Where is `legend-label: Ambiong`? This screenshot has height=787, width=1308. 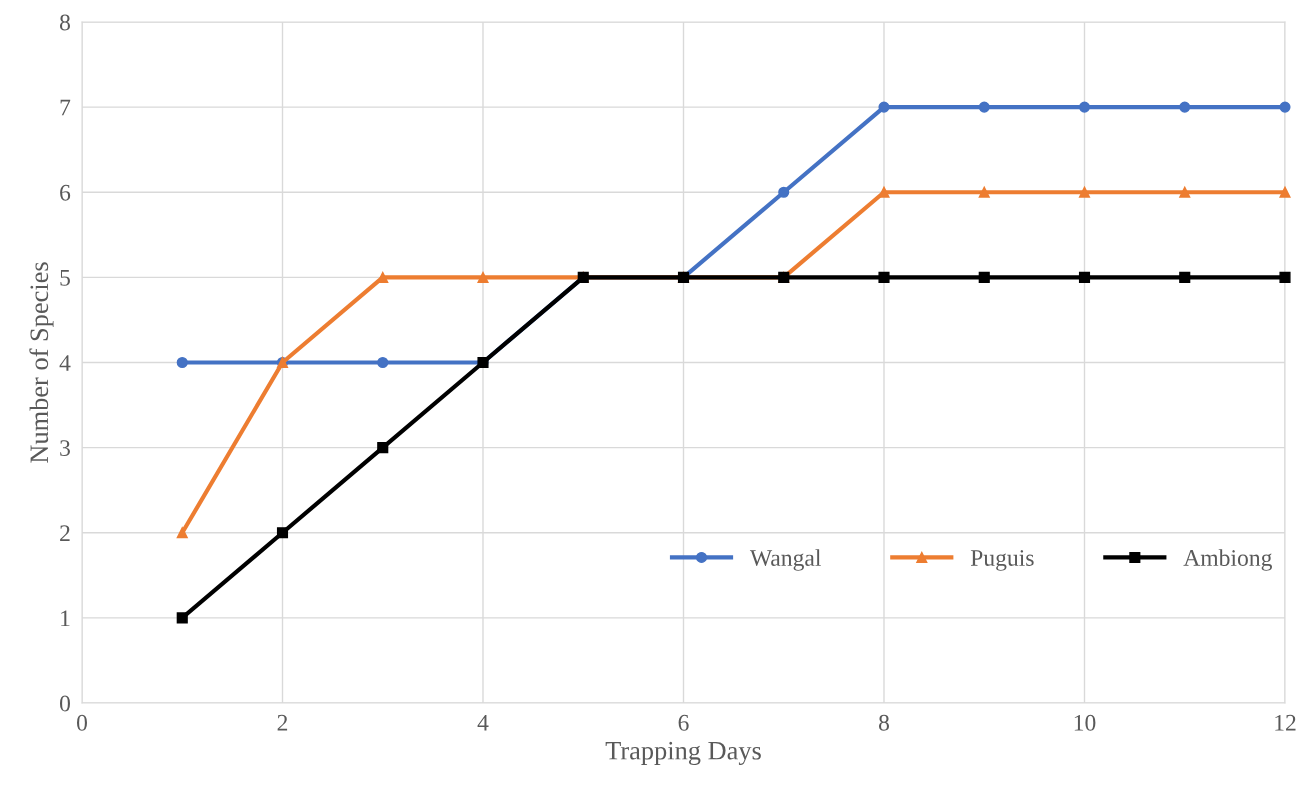
legend-label: Ambiong is located at coordinates (1227, 560).